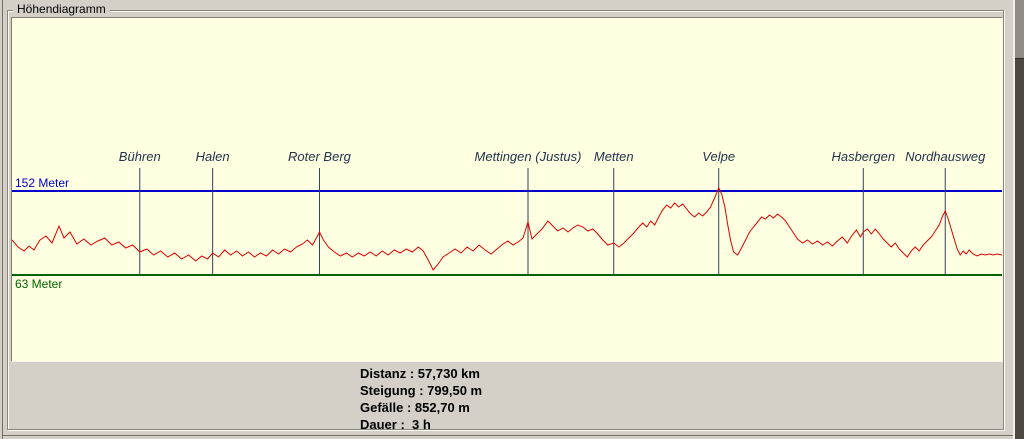 The height and width of the screenshot is (439, 1024). Describe the element at coordinates (1019, 219) in the screenshot. I see `vertical-scrollbar` at that location.